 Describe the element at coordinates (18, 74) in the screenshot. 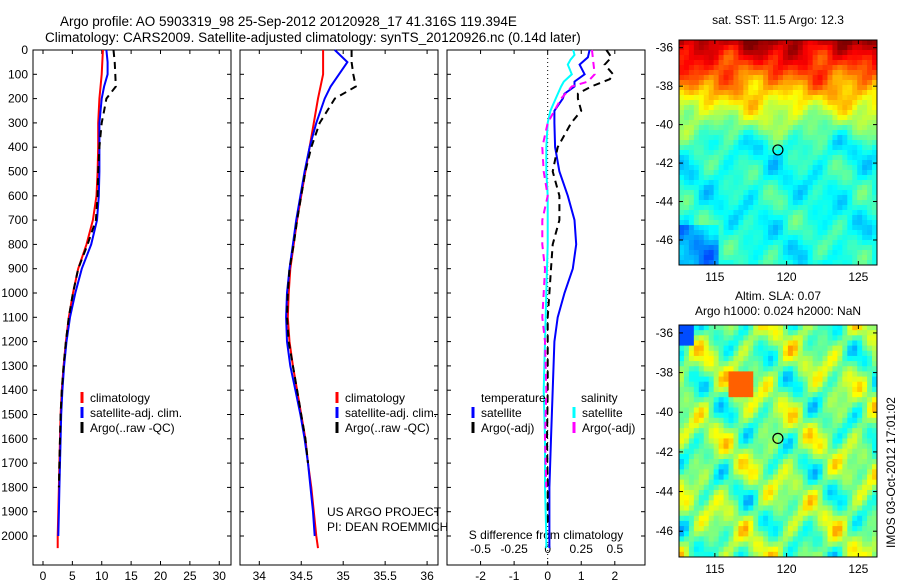

I see `y-tick-label: 100` at that location.